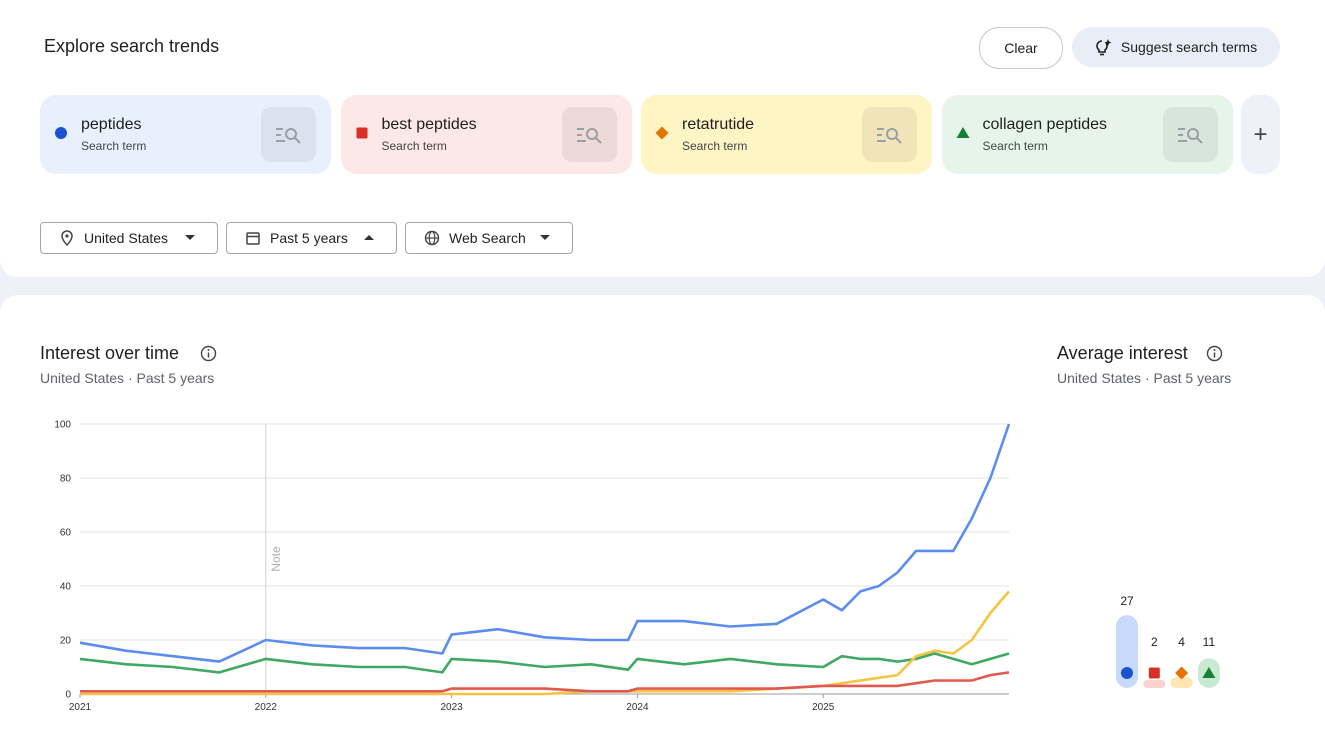  Describe the element at coordinates (110, 353) in the screenshot. I see `chart-title: Interest over time` at that location.